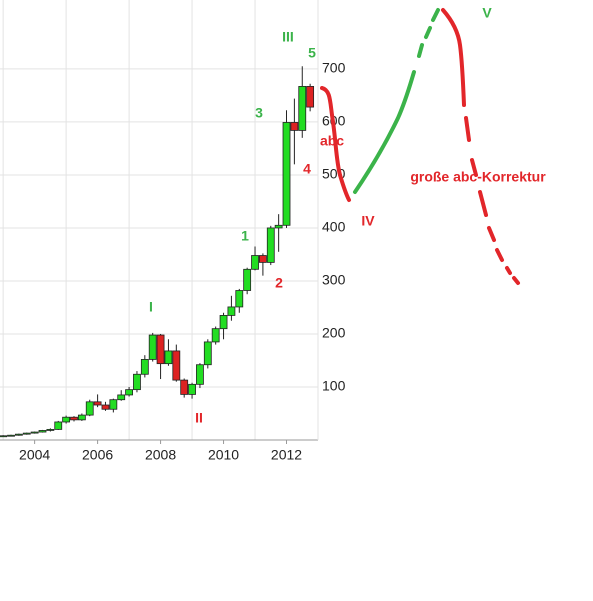 Image resolution: width=593 pixels, height=601 pixels. What do you see at coordinates (334, 280) in the screenshot?
I see `y-tick-label: 300` at bounding box center [334, 280].